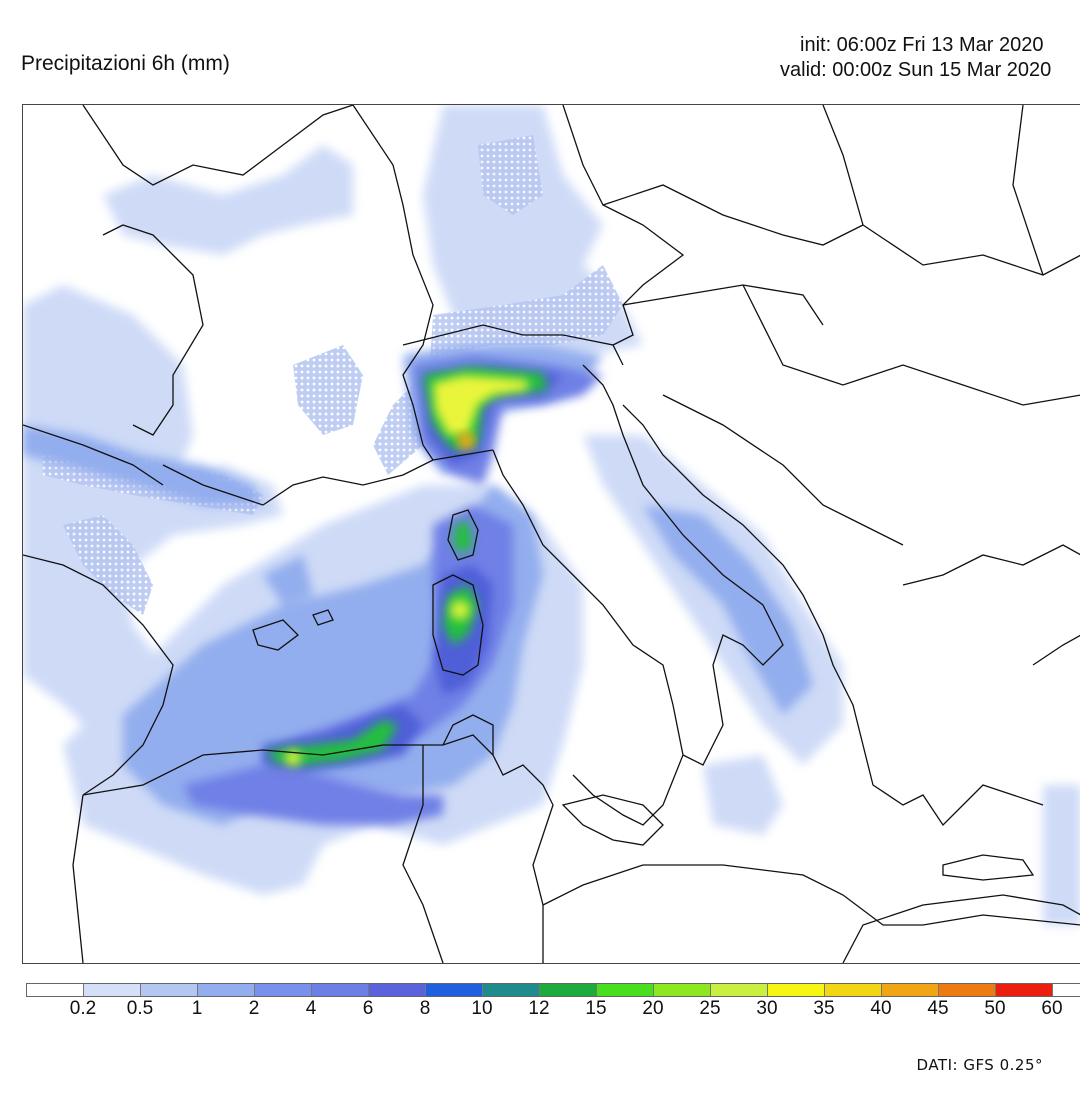 Image resolution: width=1080 pixels, height=1114 pixels. What do you see at coordinates (318, 848) in the screenshot?
I see `coast-north-africa` at bounding box center [318, 848].